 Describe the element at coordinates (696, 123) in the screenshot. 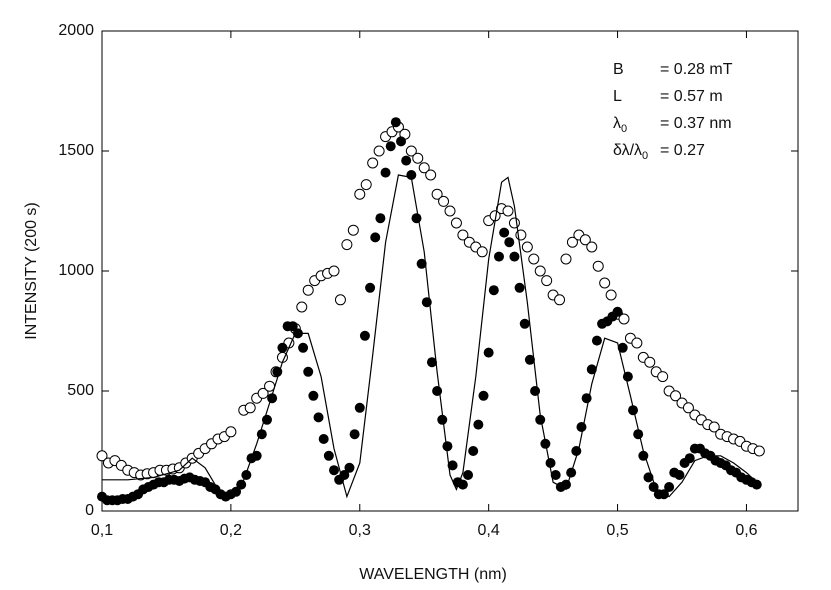

I see `annotation-value: = 0.37 nm` at that location.